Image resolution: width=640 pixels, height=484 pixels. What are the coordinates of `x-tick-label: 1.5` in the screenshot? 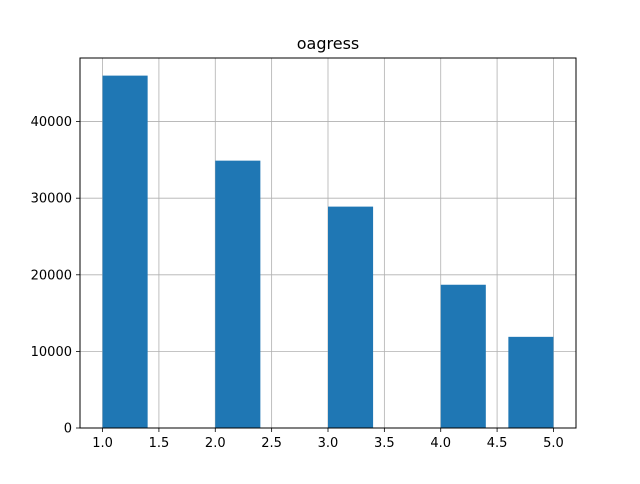 It's located at (159, 443).